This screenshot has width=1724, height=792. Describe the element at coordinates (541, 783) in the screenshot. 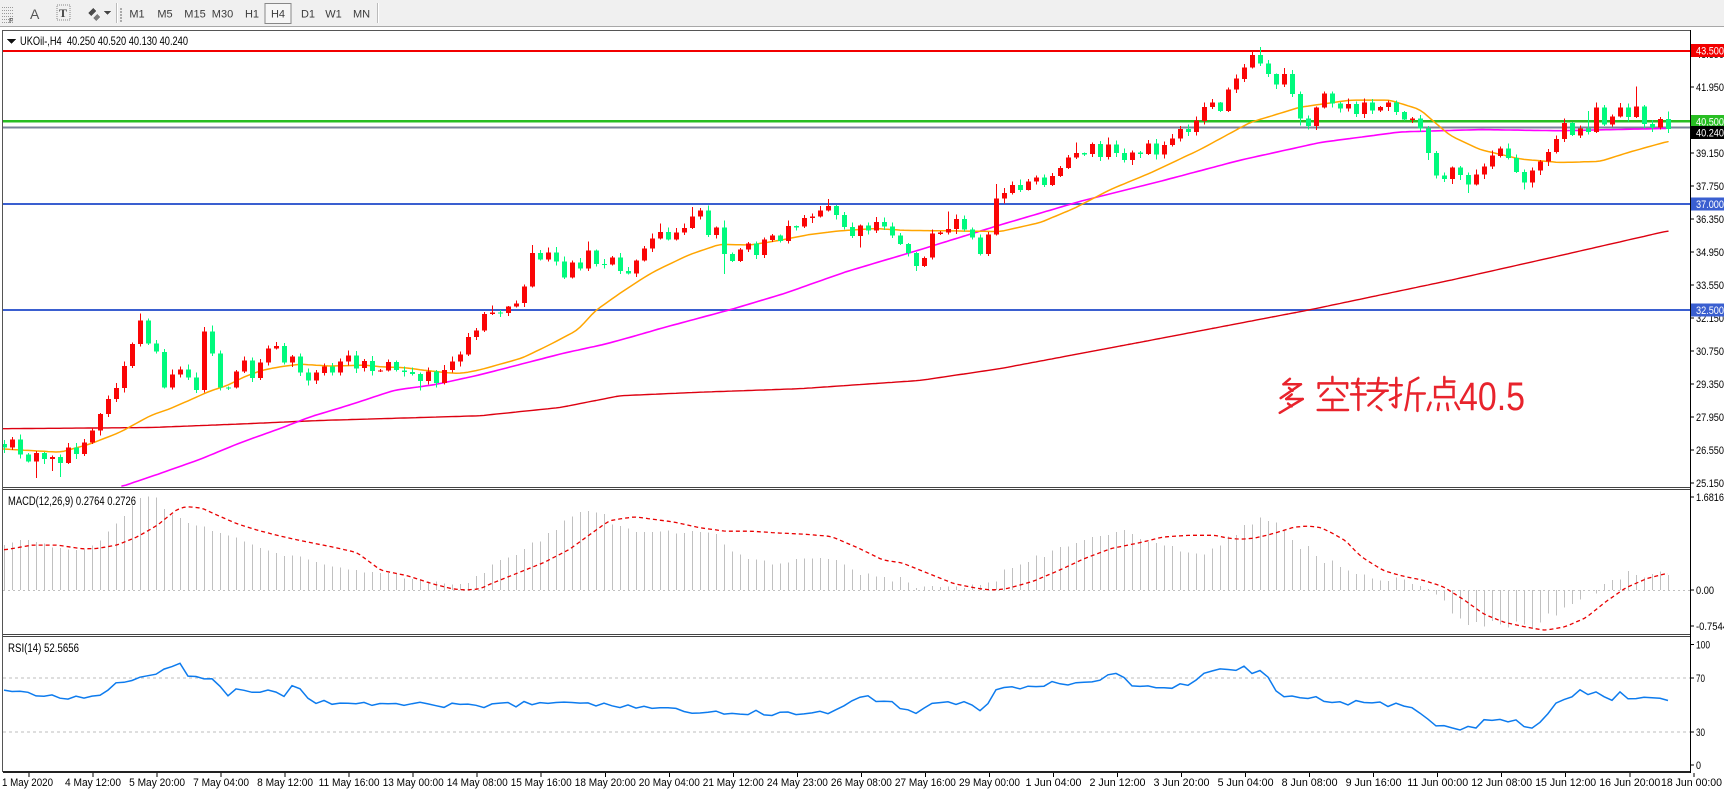

I see `svg-text: 15 May 16:00` at that location.